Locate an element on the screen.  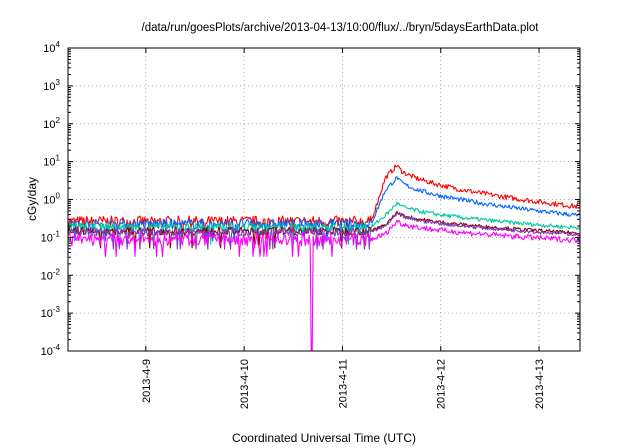
y-tick-label: 10⁻³ is located at coordinates (51, 312).